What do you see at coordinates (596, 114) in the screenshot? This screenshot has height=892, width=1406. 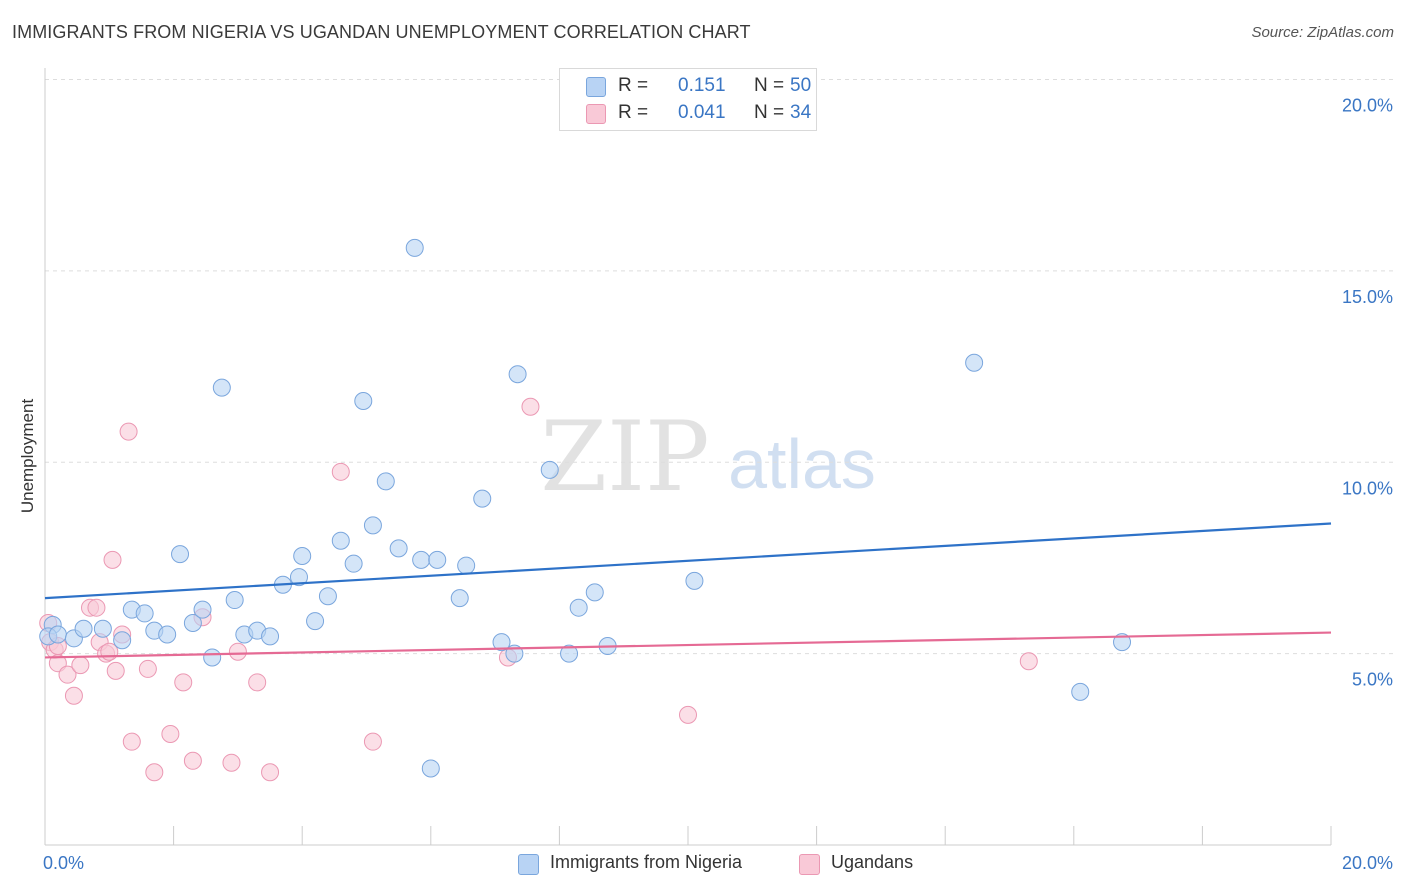 I see `ugandans-swatch` at bounding box center [596, 114].